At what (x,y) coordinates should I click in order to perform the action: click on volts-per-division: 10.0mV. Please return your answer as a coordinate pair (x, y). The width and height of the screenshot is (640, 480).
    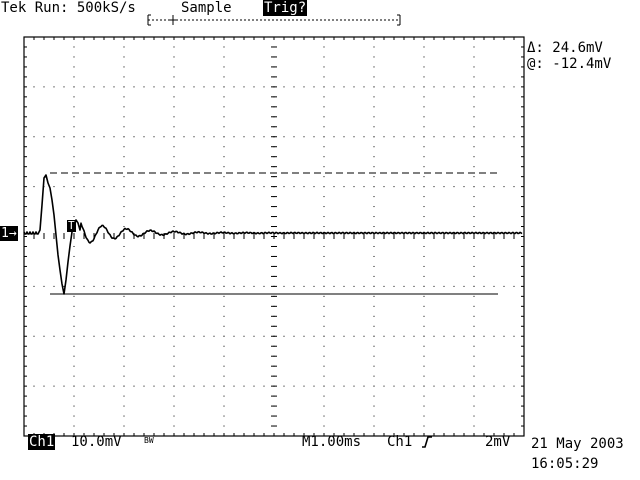
    Looking at the image, I should click on (96, 442).